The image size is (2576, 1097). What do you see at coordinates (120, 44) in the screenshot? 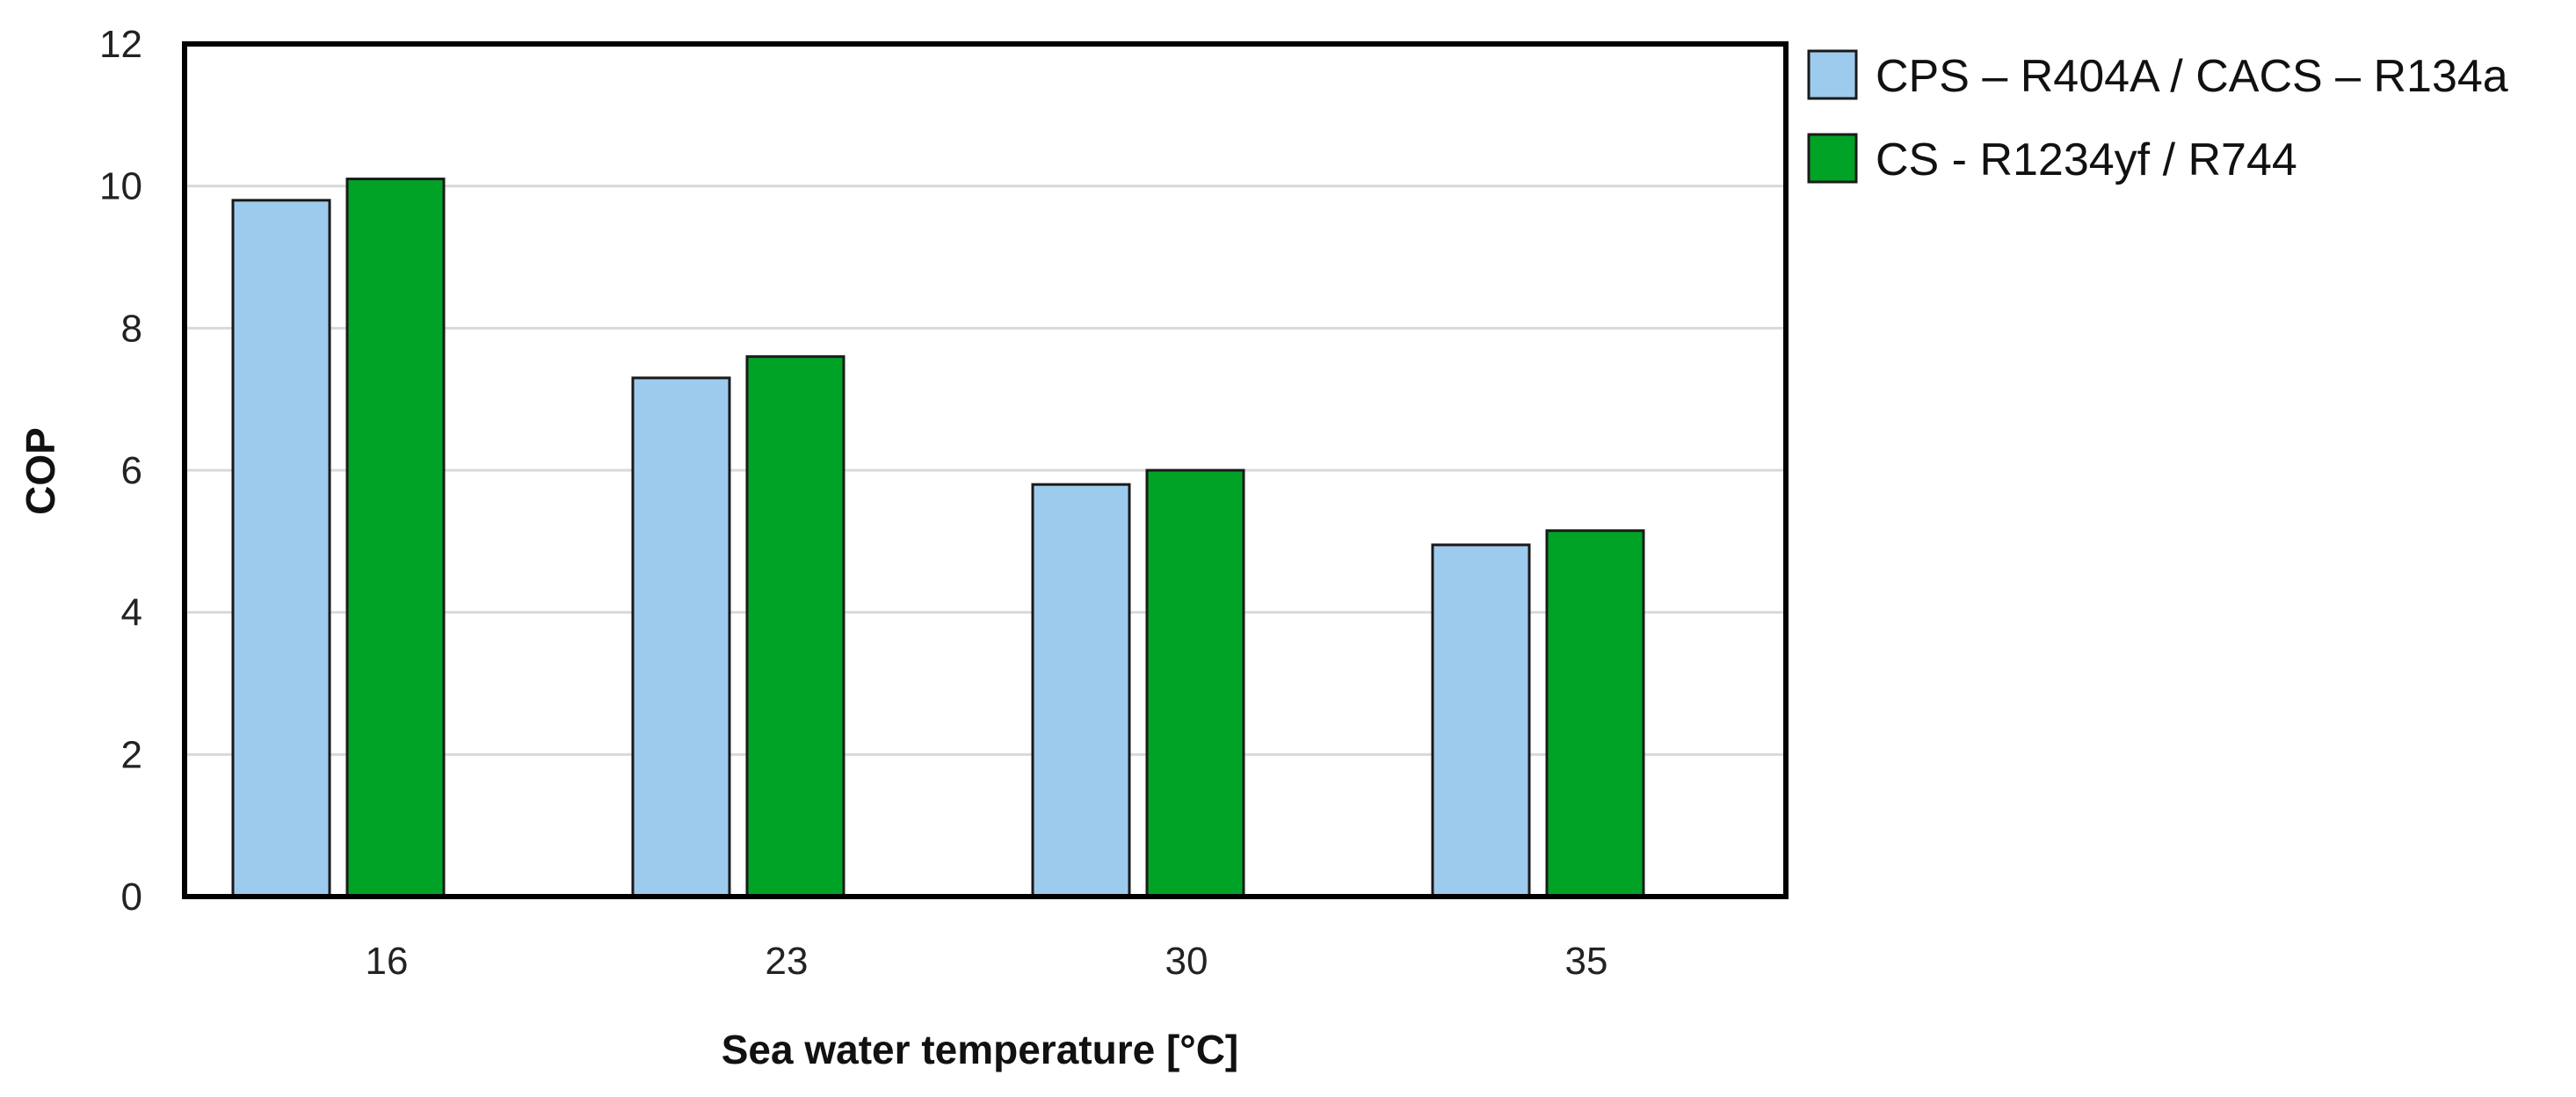
I see `y-tick-label: 12` at bounding box center [120, 44].